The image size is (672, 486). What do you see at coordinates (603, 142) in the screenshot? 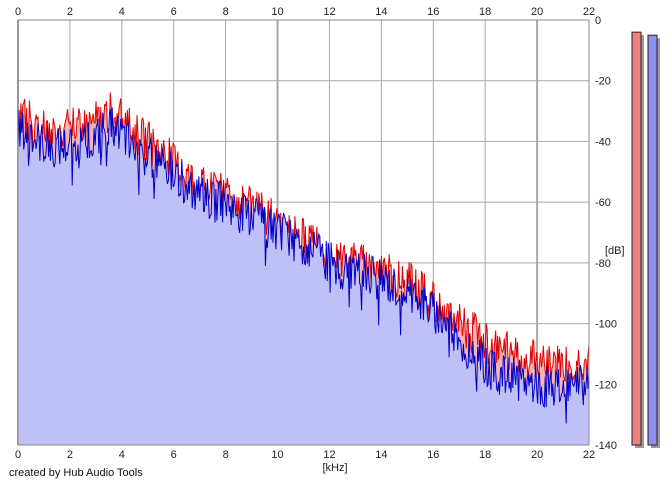
I see `y-tick-label: -40` at bounding box center [603, 142].